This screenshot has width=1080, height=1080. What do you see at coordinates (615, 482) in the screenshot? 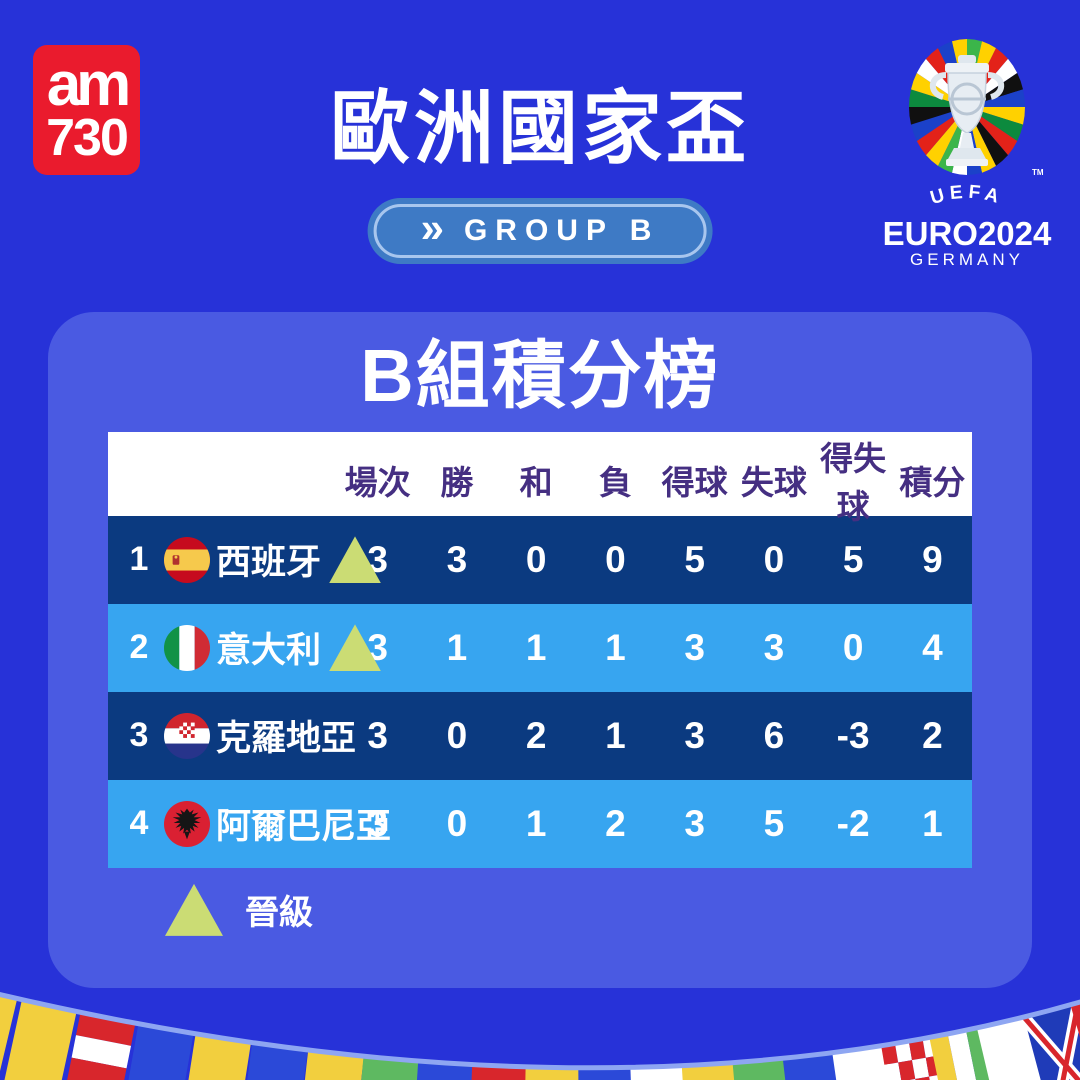
I see `column-header: 負` at bounding box center [615, 482].